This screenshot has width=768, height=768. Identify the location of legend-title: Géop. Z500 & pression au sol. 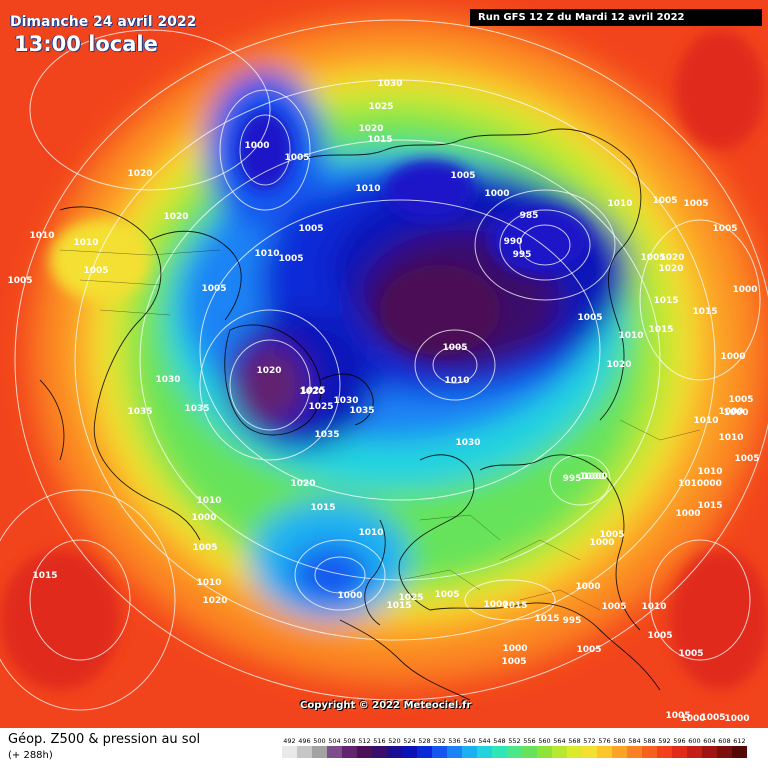
(104, 739).